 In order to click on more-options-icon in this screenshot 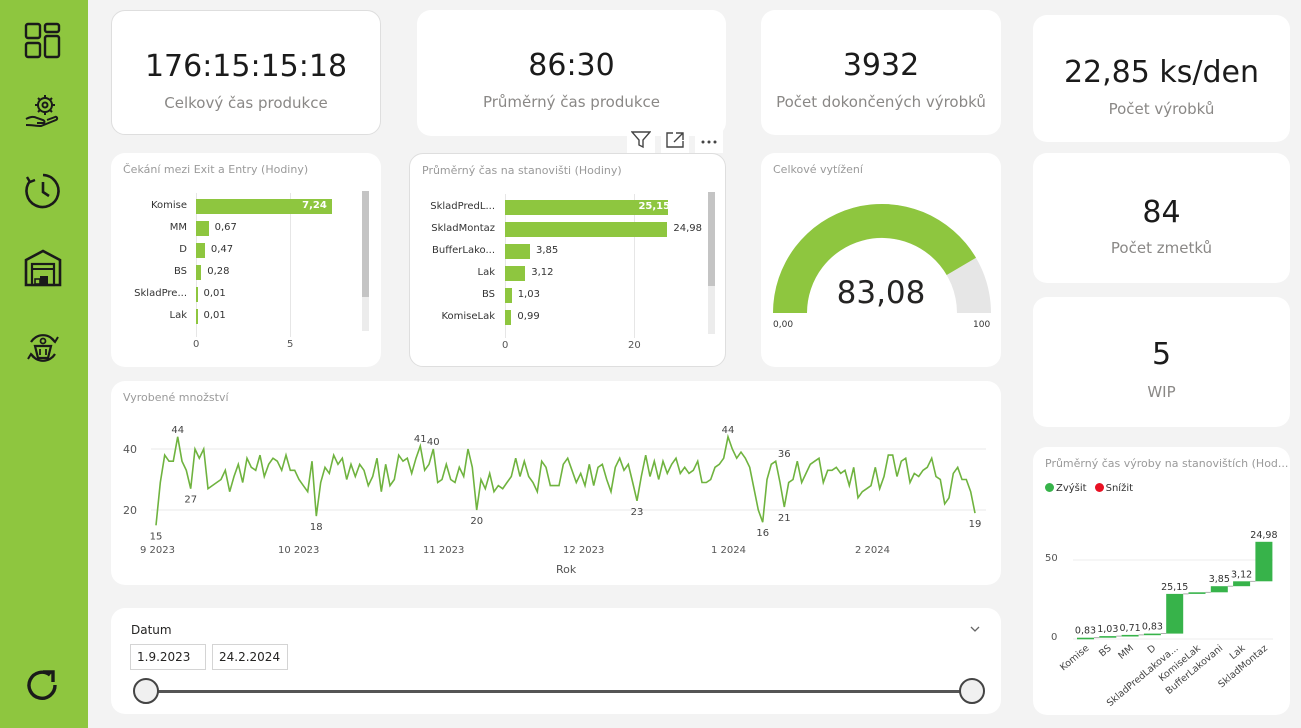, I will do `click(709, 142)`.